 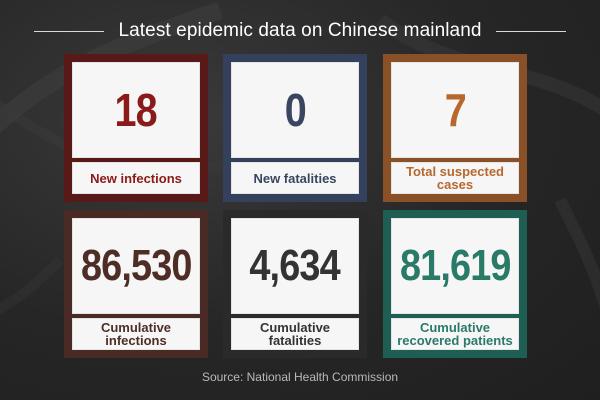 What do you see at coordinates (300, 377) in the screenshot?
I see `source-note: Source: National Health Commission` at bounding box center [300, 377].